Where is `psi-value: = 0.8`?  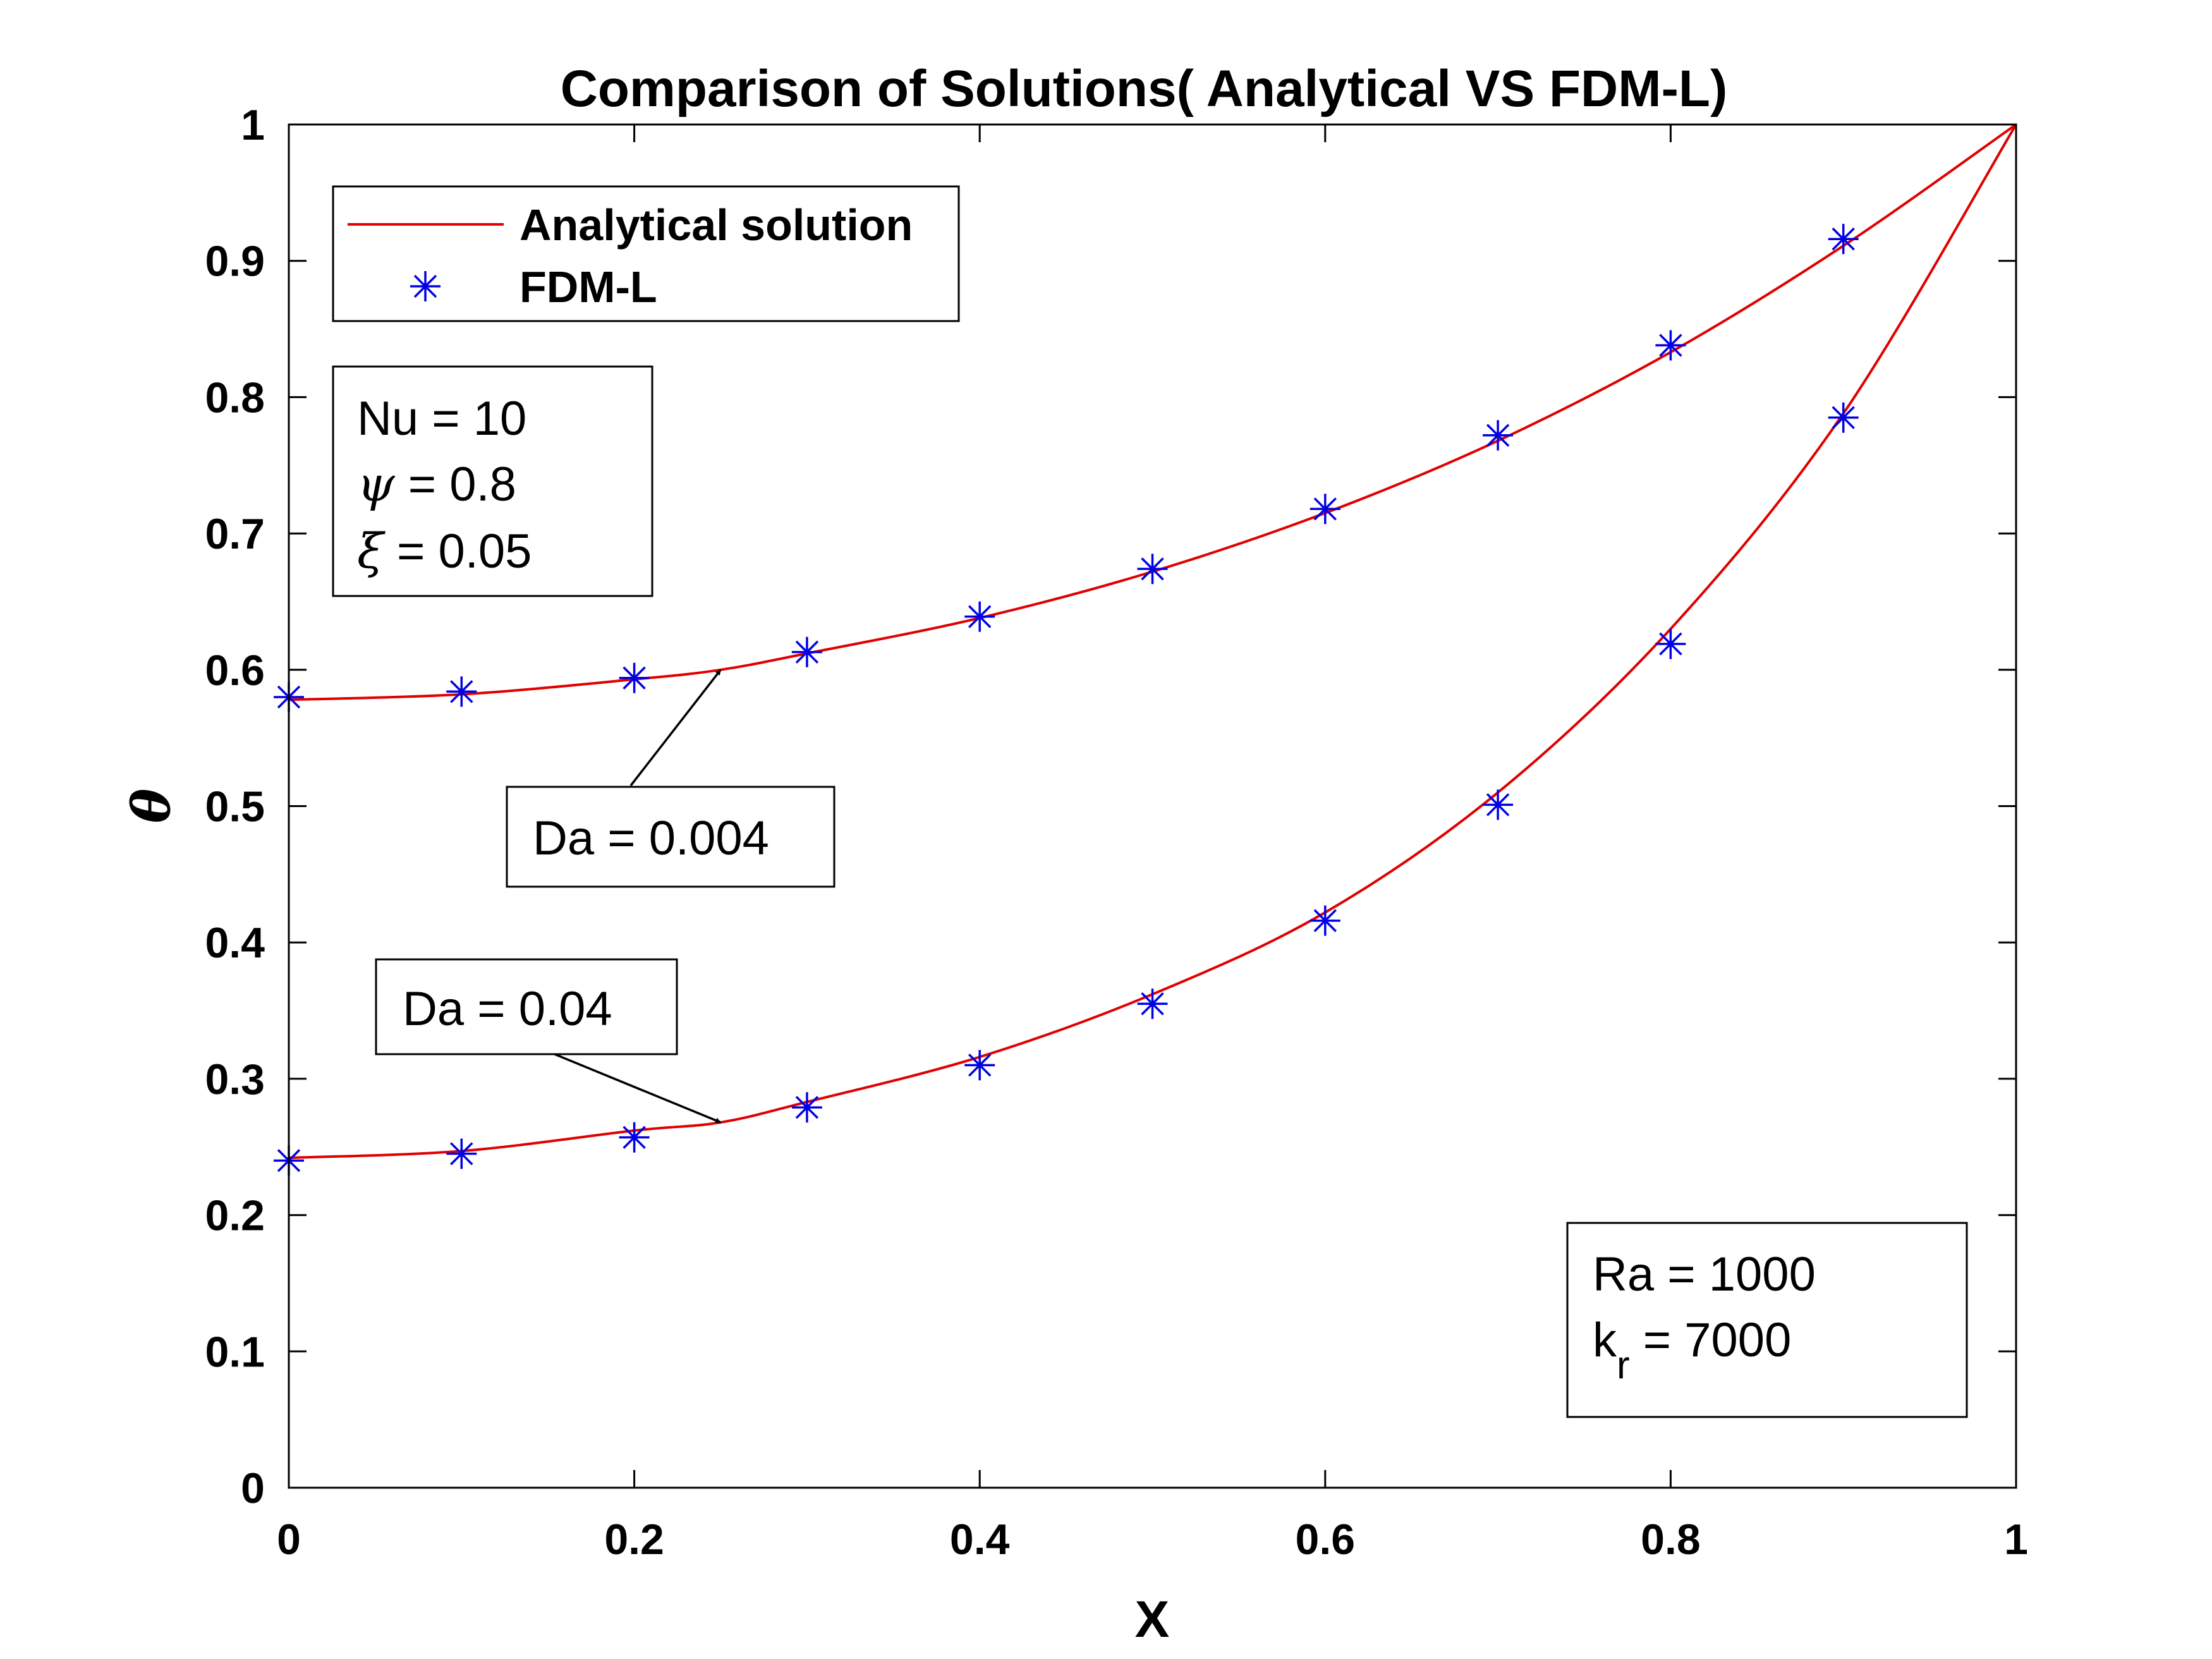 psi-value: = 0.8 is located at coordinates (456, 484).